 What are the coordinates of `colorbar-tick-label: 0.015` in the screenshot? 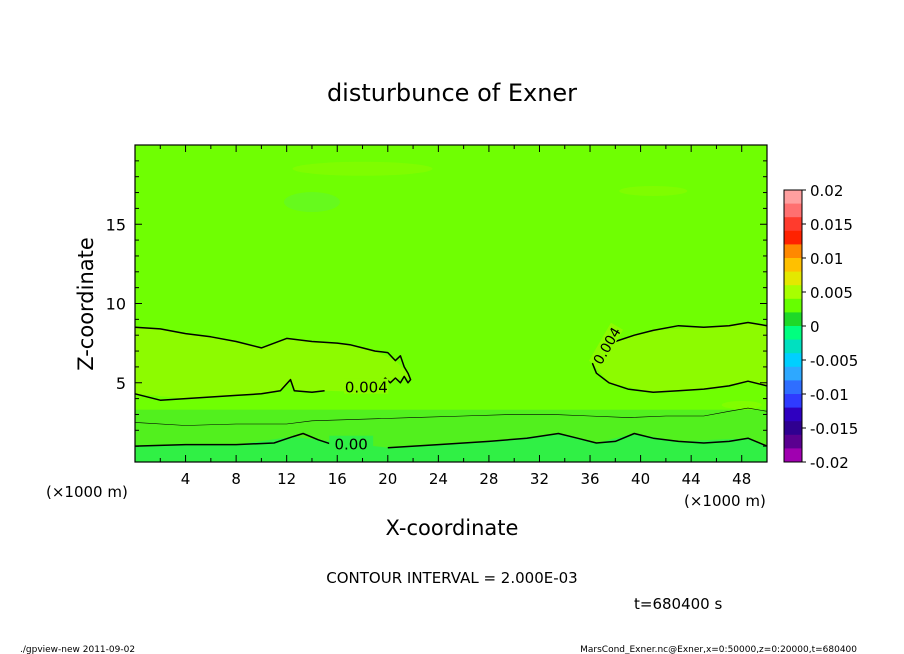 It's located at (831, 225).